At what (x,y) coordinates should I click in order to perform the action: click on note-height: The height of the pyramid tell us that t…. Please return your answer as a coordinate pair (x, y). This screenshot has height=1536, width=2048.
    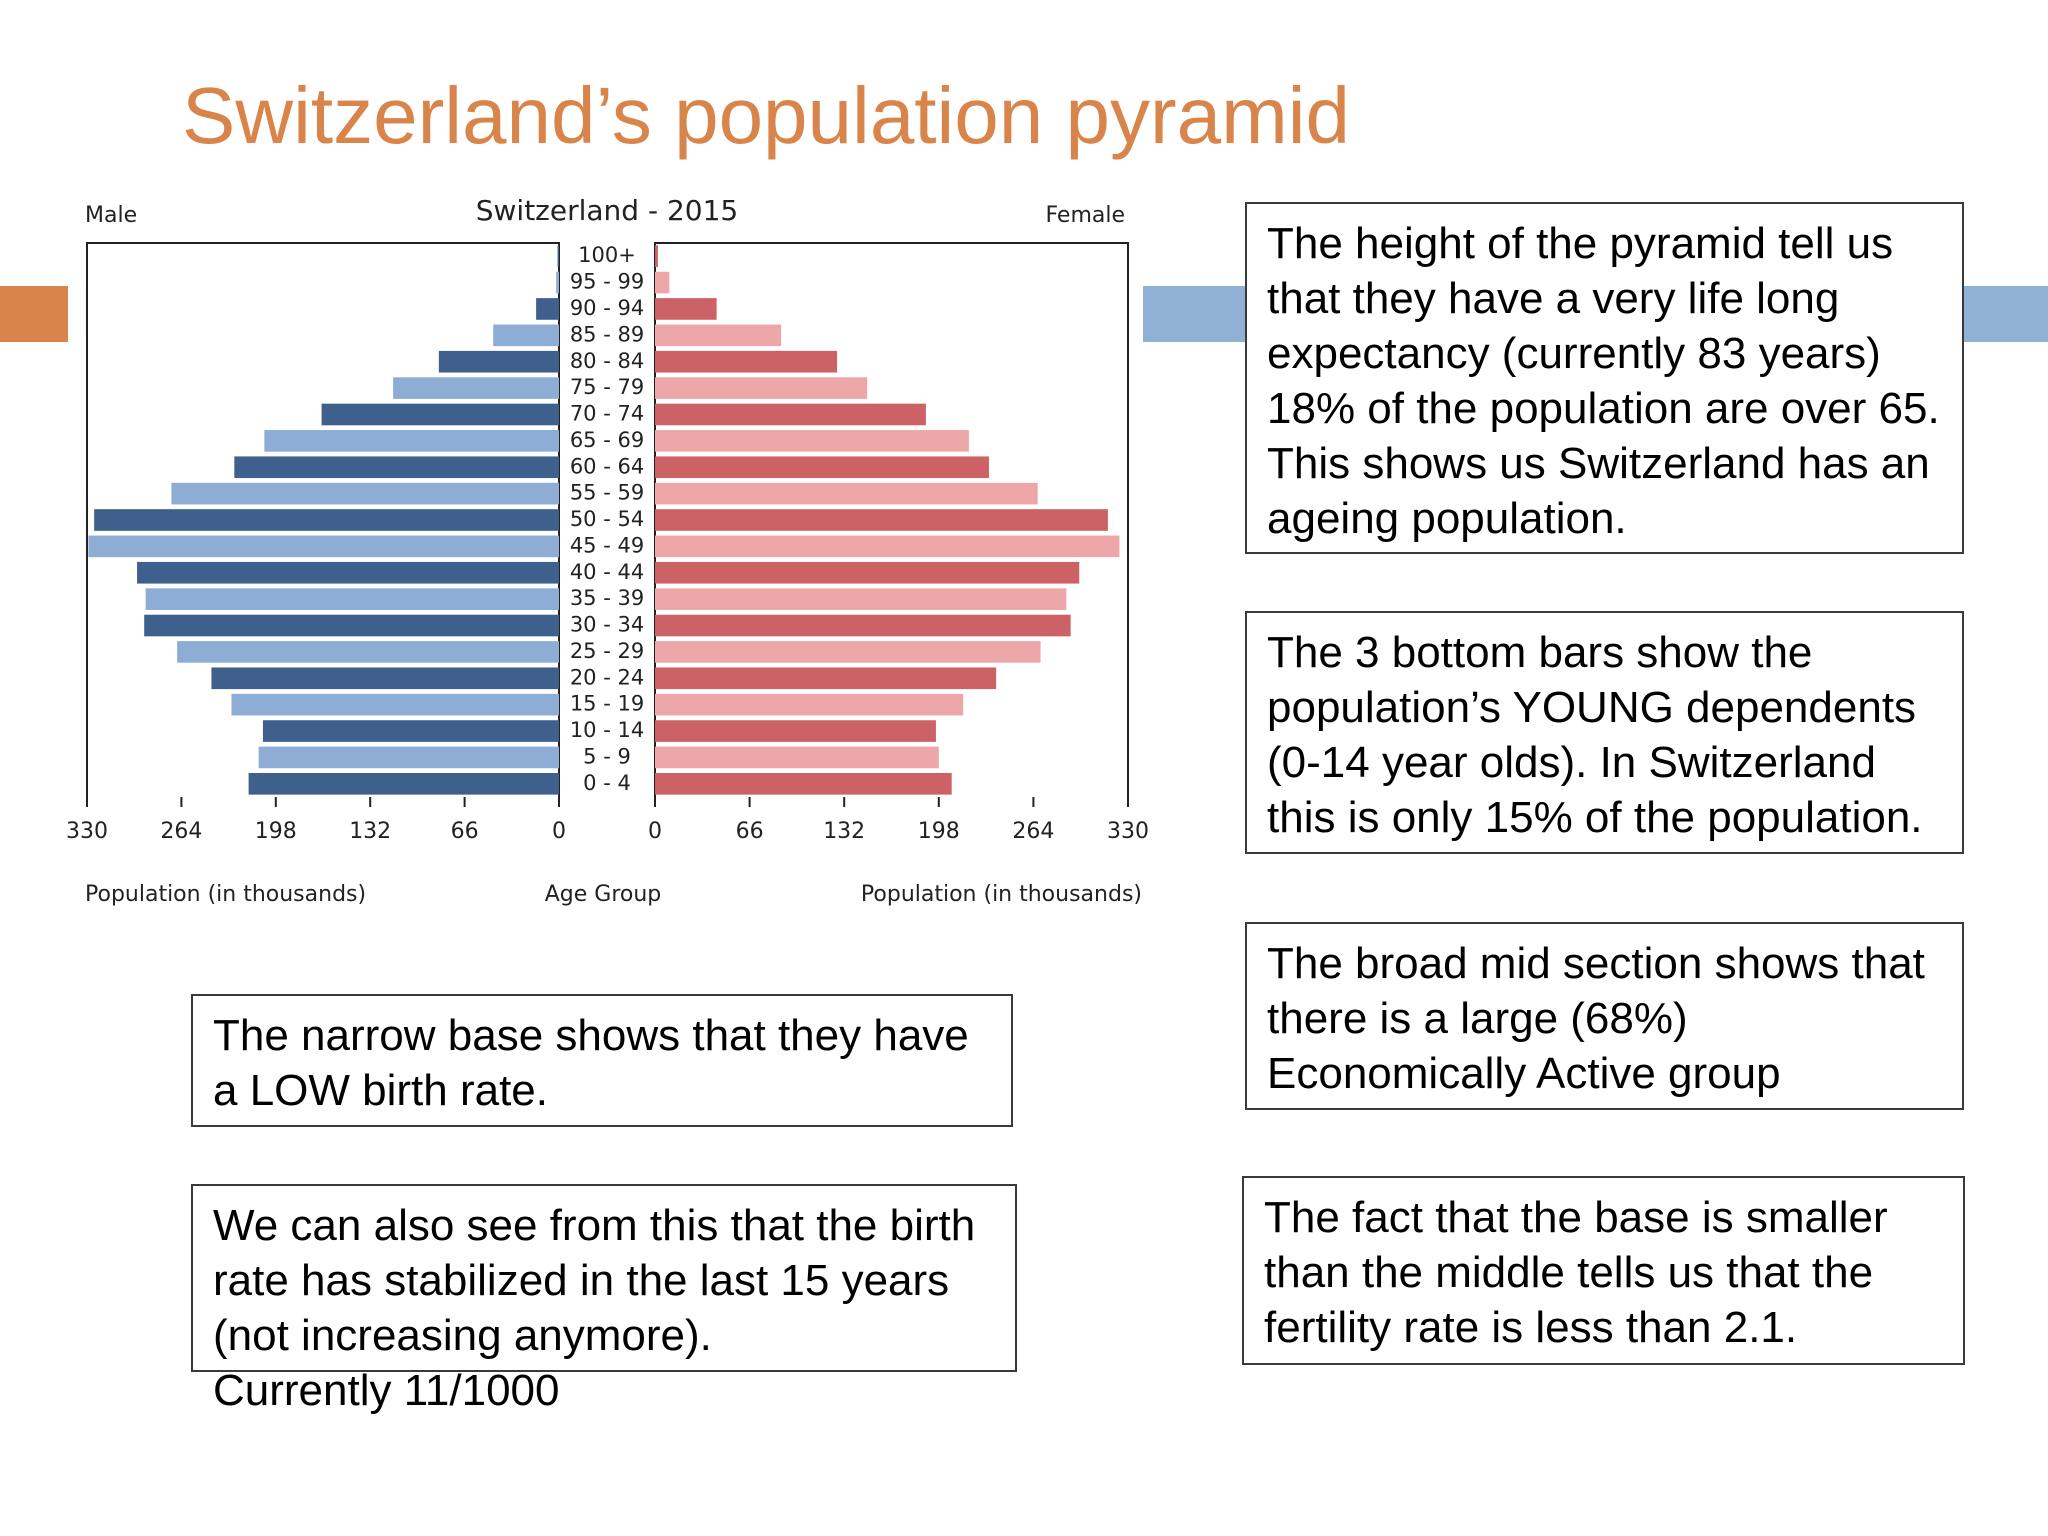
    Looking at the image, I should click on (1604, 378).